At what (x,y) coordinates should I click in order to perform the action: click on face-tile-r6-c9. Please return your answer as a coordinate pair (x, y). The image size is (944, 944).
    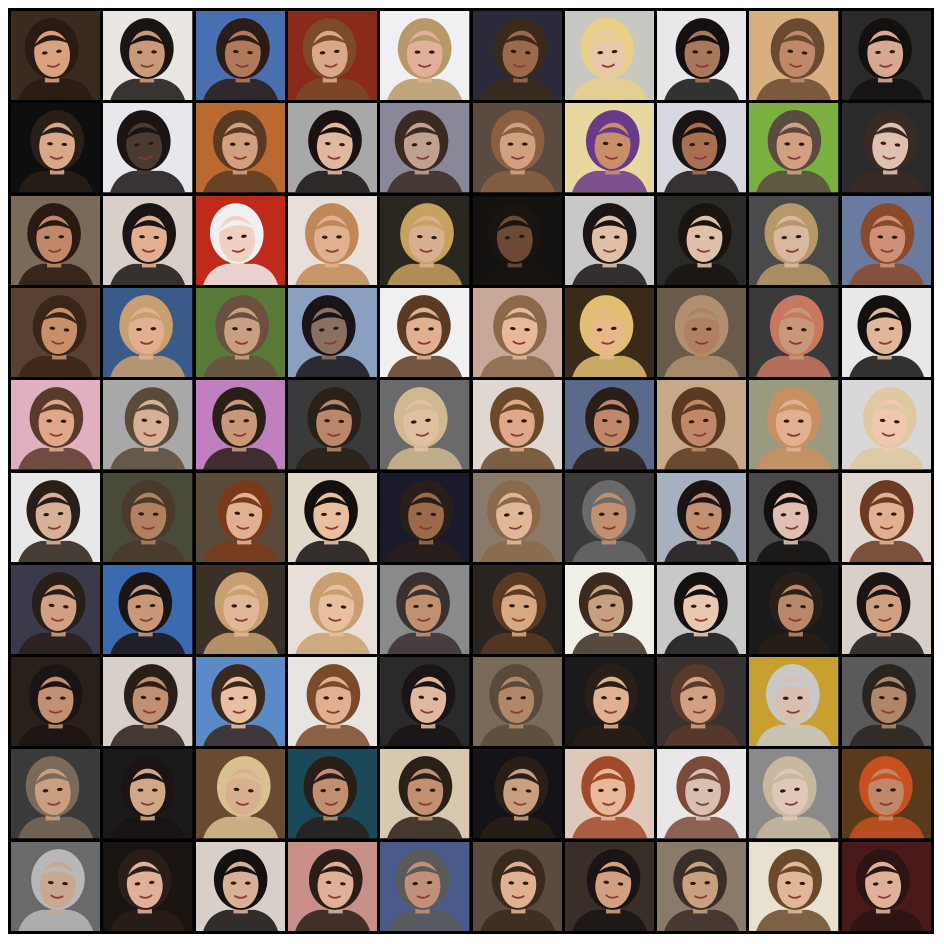
    Looking at the image, I should click on (794, 517).